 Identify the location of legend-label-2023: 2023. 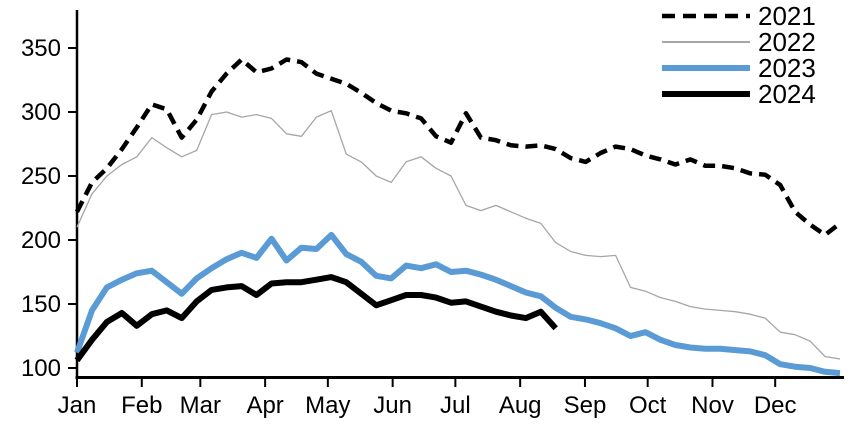
(787, 68).